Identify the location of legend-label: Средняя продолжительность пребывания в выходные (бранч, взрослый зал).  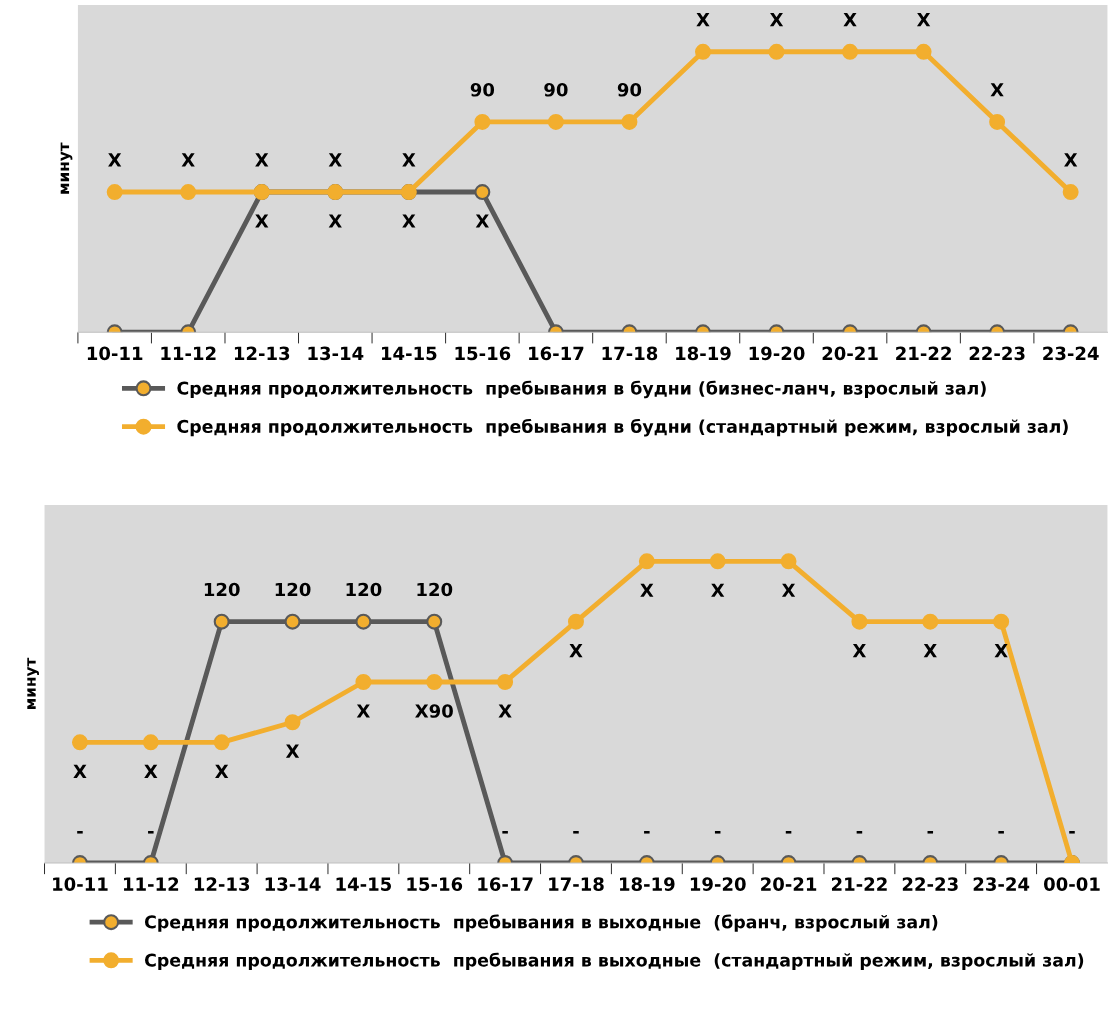
(541, 923).